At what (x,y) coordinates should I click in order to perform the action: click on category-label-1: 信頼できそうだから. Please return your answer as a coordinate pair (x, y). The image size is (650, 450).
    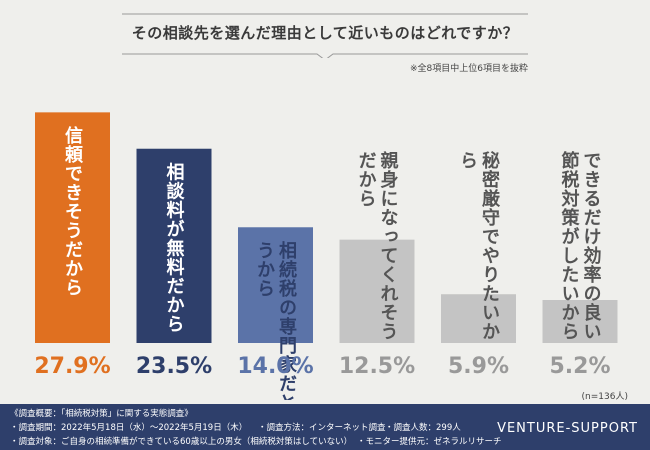
    Looking at the image, I should click on (72, 211).